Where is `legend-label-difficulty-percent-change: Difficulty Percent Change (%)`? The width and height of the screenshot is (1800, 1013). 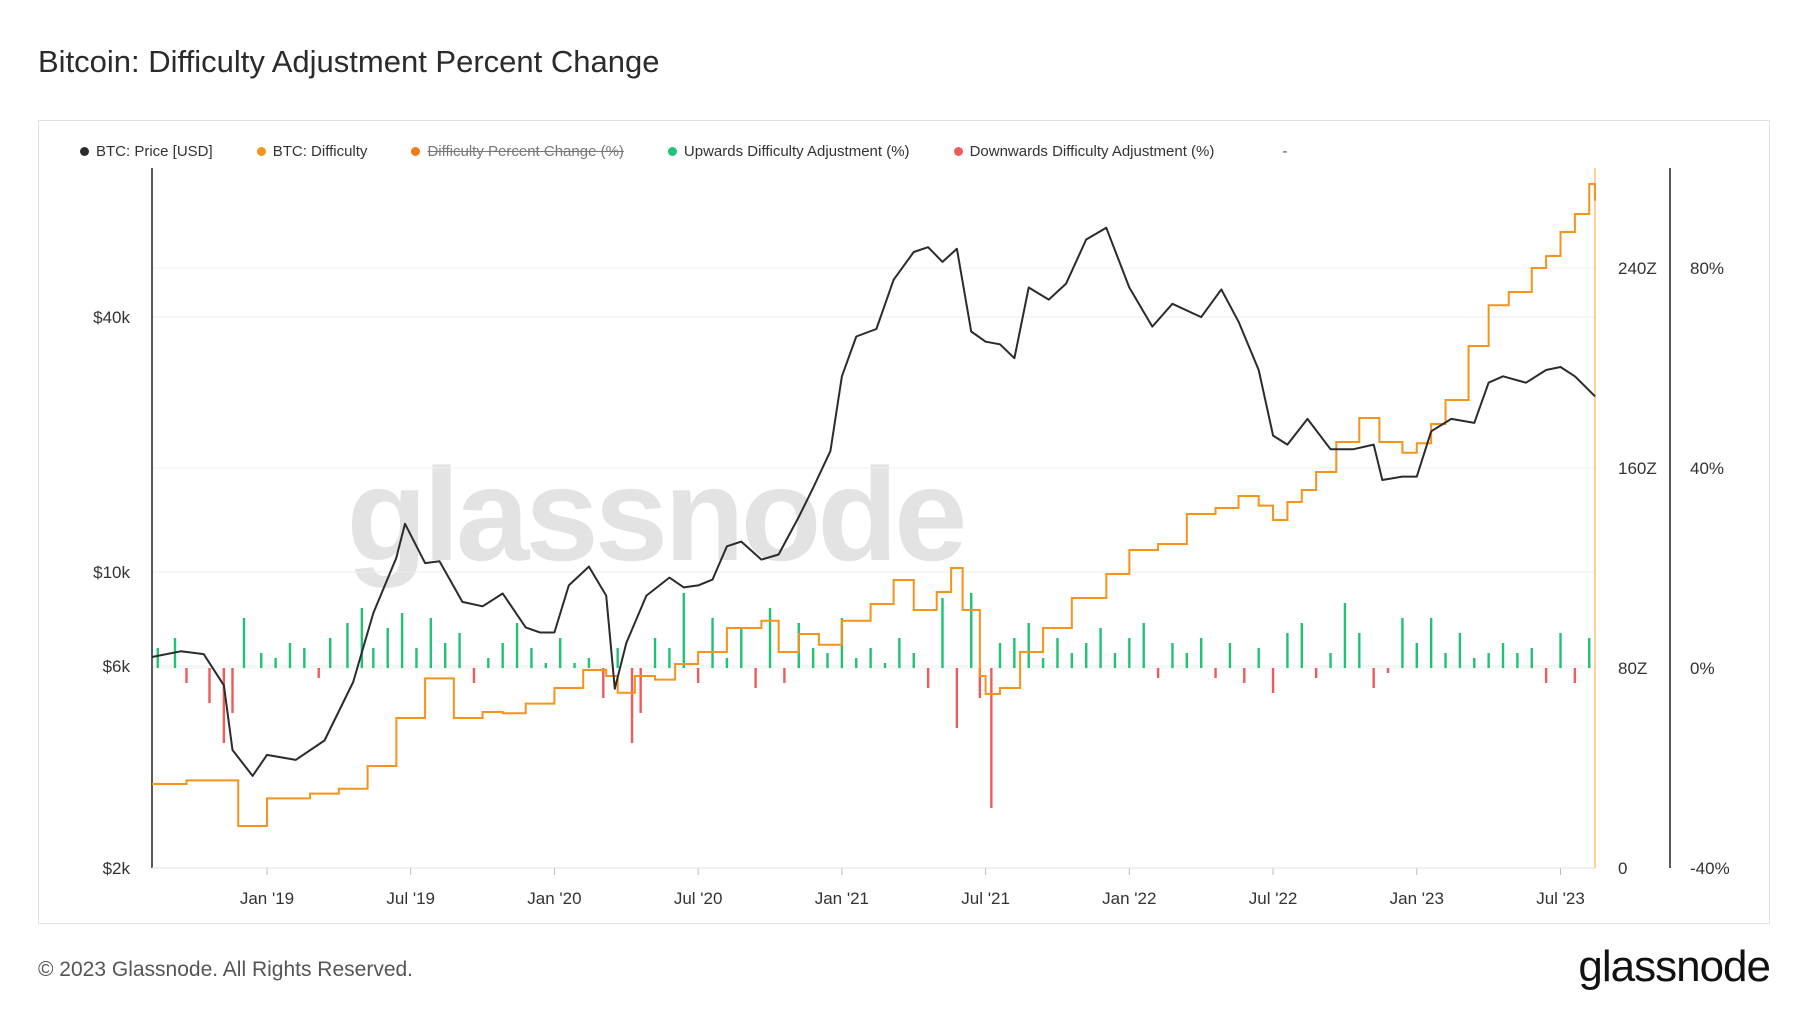 legend-label-difficulty-percent-change: Difficulty Percent Change (%) is located at coordinates (525, 151).